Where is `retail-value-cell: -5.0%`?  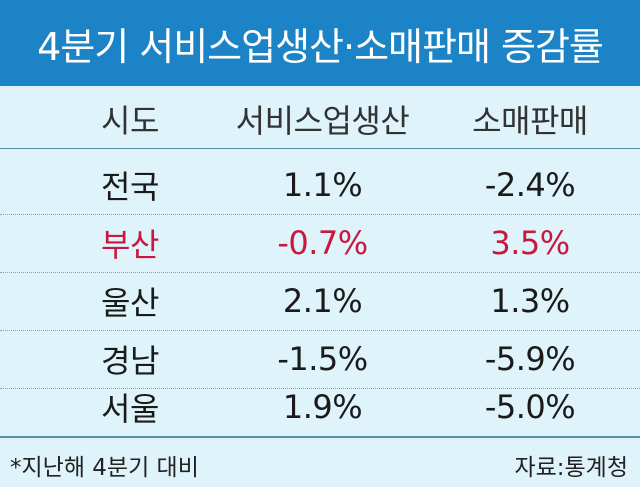 retail-value-cell: -5.0% is located at coordinates (530, 407).